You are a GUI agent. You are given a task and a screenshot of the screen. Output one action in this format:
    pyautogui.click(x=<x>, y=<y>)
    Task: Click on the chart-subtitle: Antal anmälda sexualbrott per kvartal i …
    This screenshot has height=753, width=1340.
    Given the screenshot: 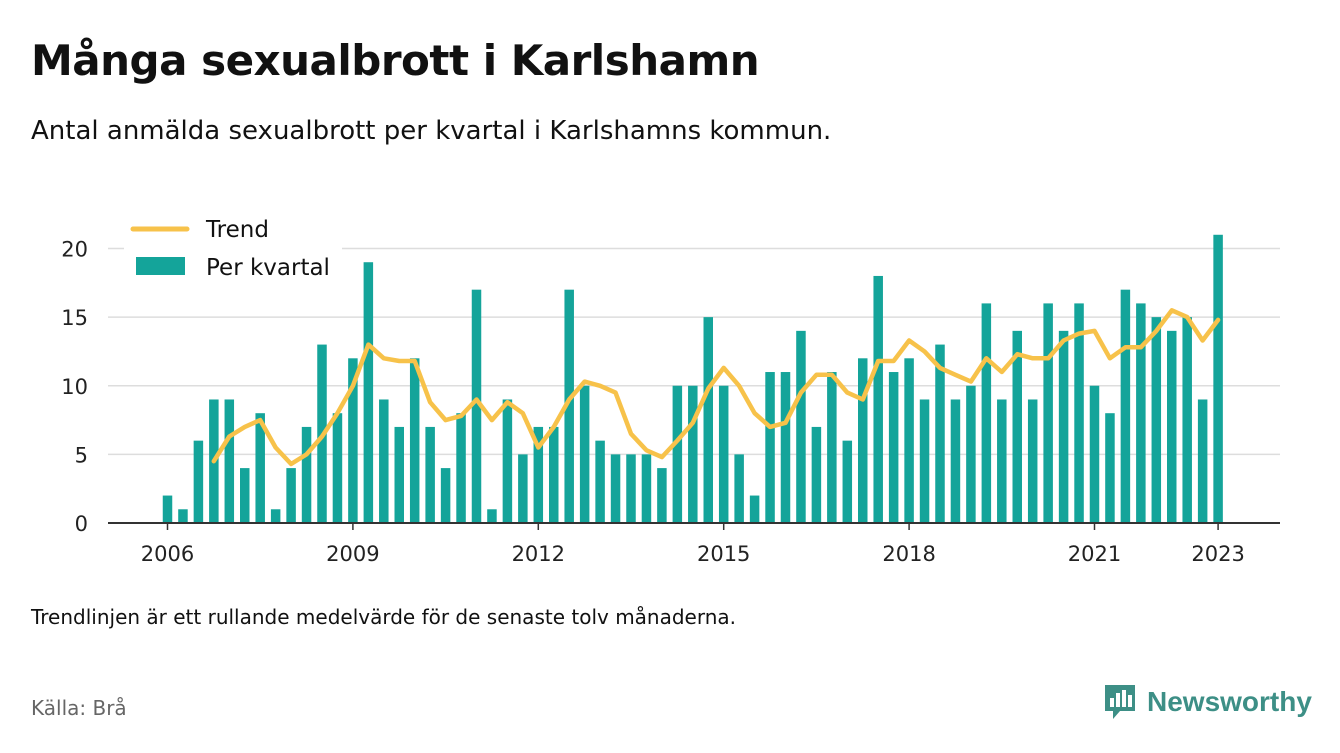 What is the action you would take?
    pyautogui.click(x=431, y=131)
    